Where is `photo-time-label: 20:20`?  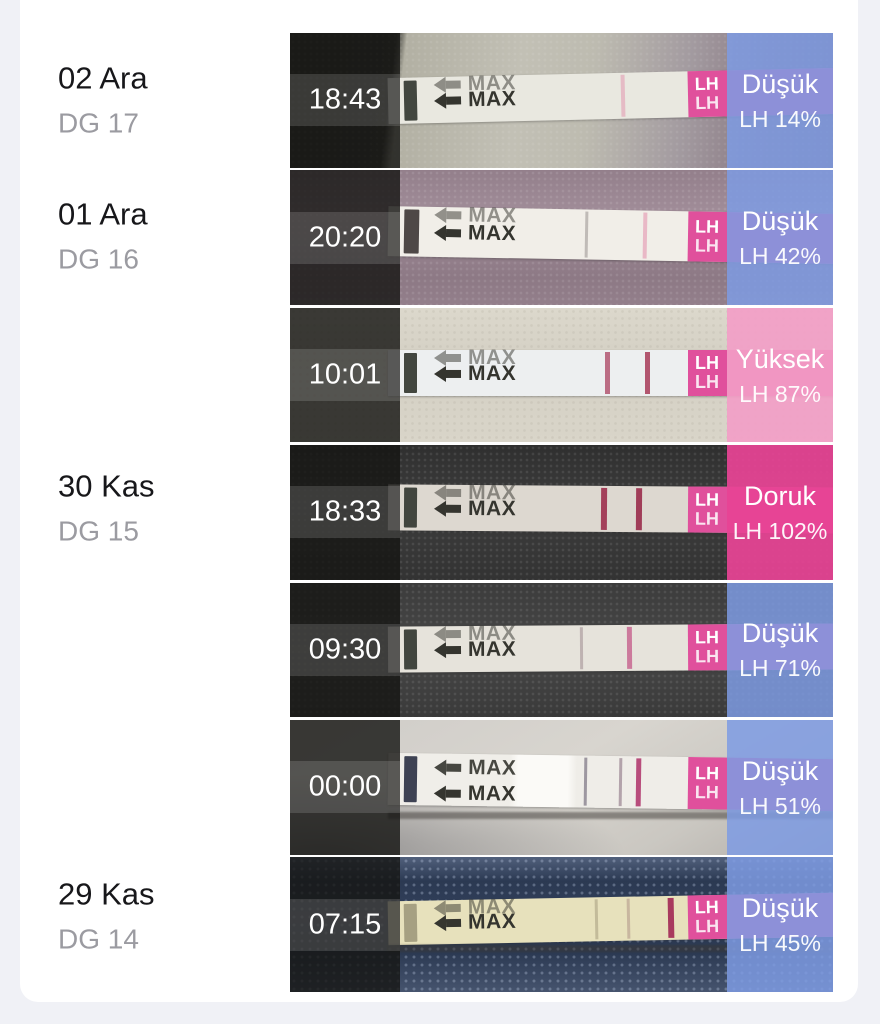
photo-time-label: 20:20 is located at coordinates (345, 237).